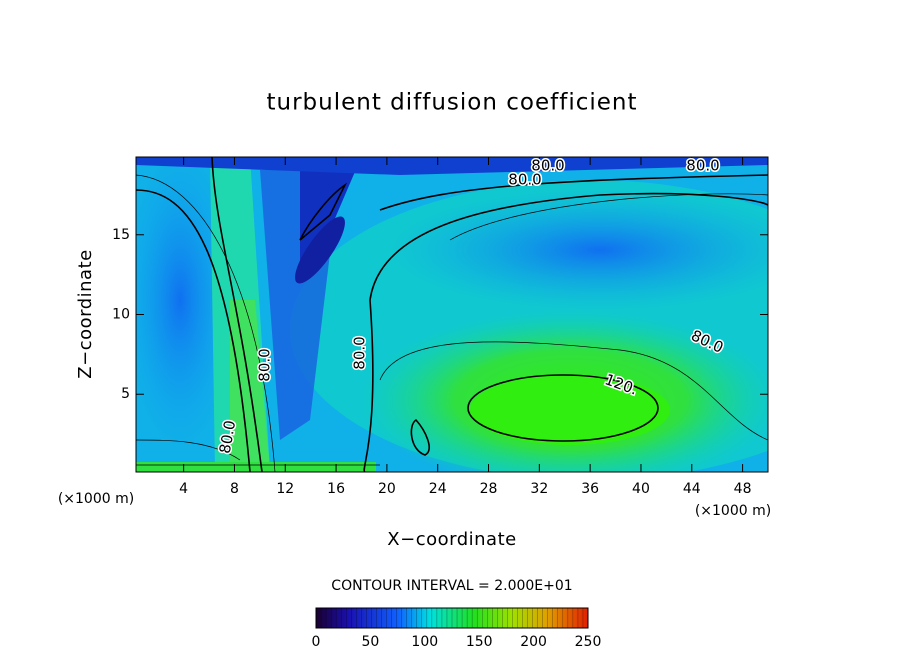 This screenshot has width=904, height=654. Describe the element at coordinates (590, 489) in the screenshot. I see `x-tick-label: 36` at that location.